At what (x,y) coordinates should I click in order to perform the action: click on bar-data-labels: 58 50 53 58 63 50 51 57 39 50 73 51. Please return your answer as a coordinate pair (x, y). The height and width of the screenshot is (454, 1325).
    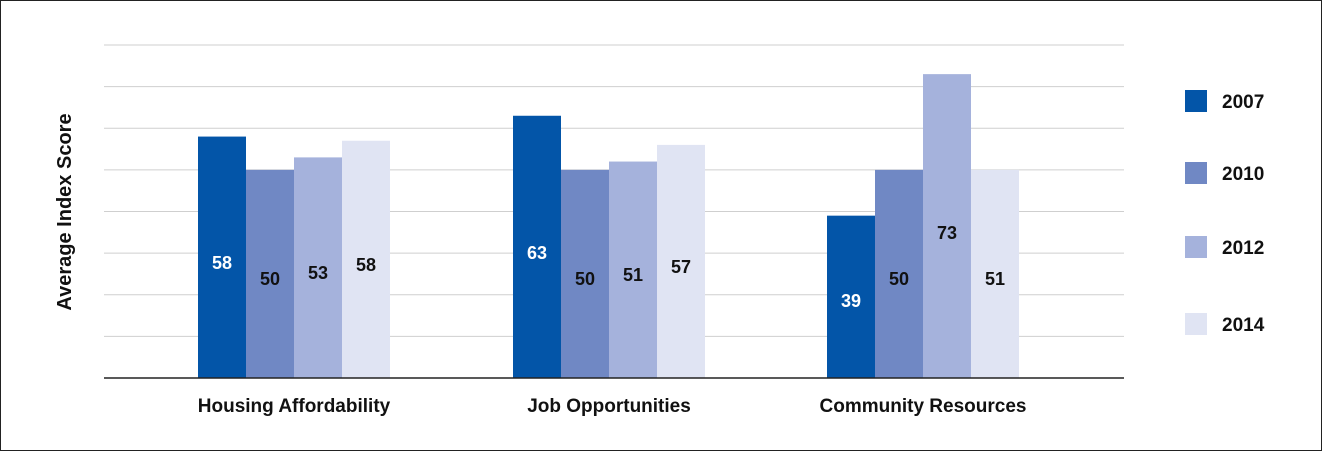
    Looking at the image, I should click on (608, 267).